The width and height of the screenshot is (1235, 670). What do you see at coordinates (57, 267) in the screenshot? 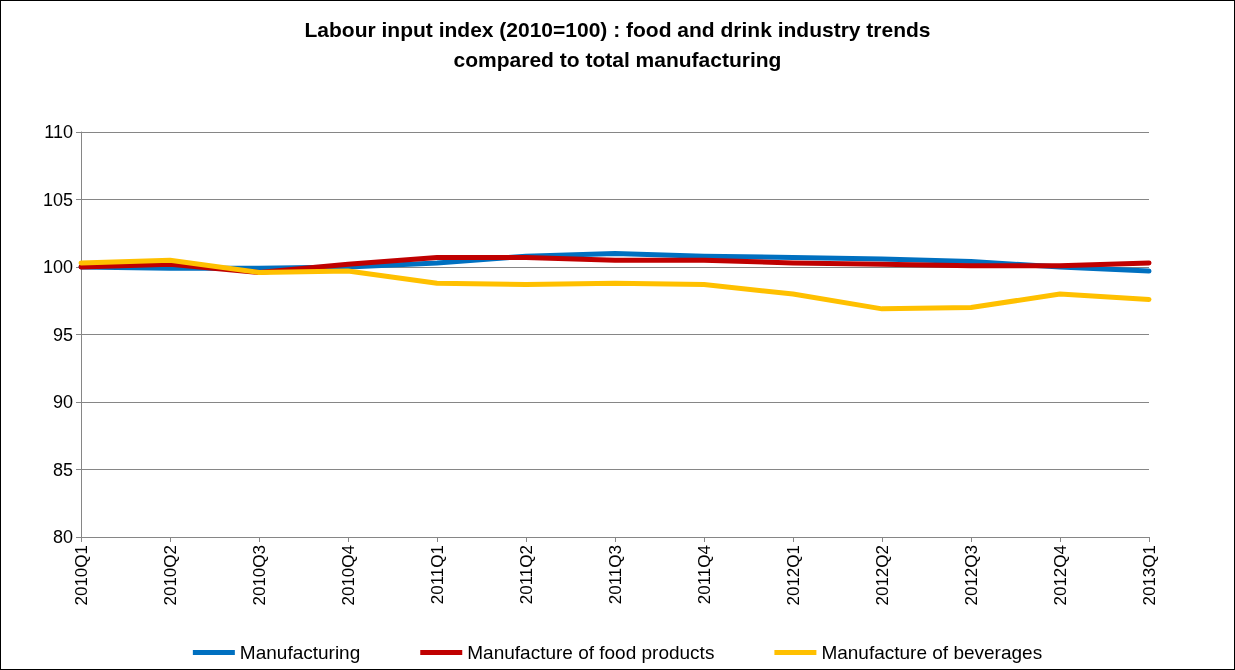
I see `y-tick-label: 100` at bounding box center [57, 267].